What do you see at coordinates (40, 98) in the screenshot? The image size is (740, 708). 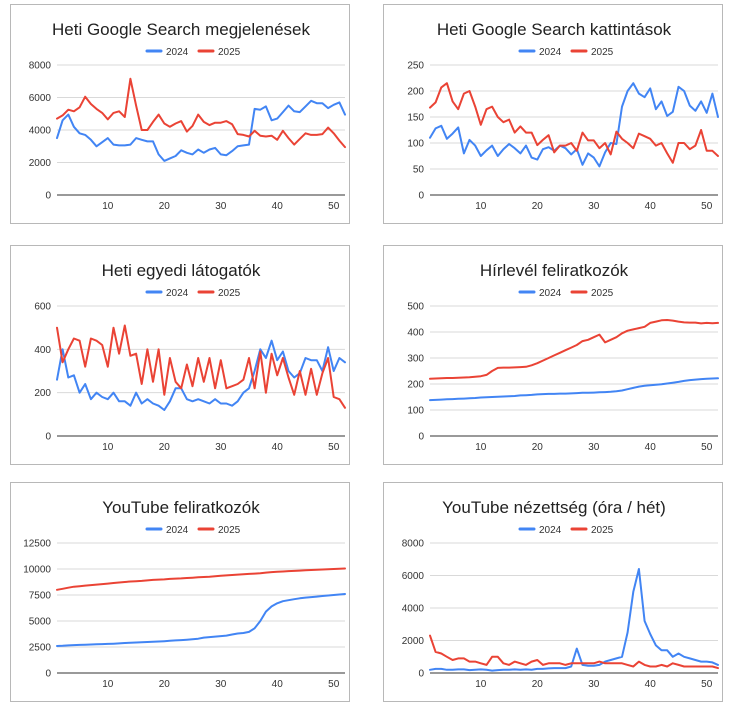 I see `y-tick-label: 6000` at bounding box center [40, 98].